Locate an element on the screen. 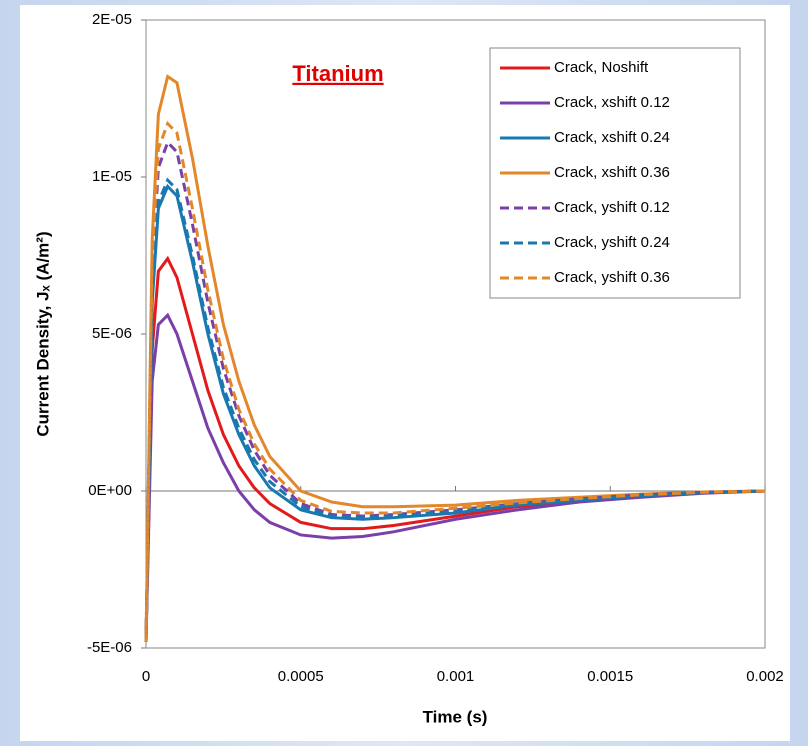 This screenshot has height=746, width=808. legend-label: Crack, yshift 0.36 is located at coordinates (612, 277).